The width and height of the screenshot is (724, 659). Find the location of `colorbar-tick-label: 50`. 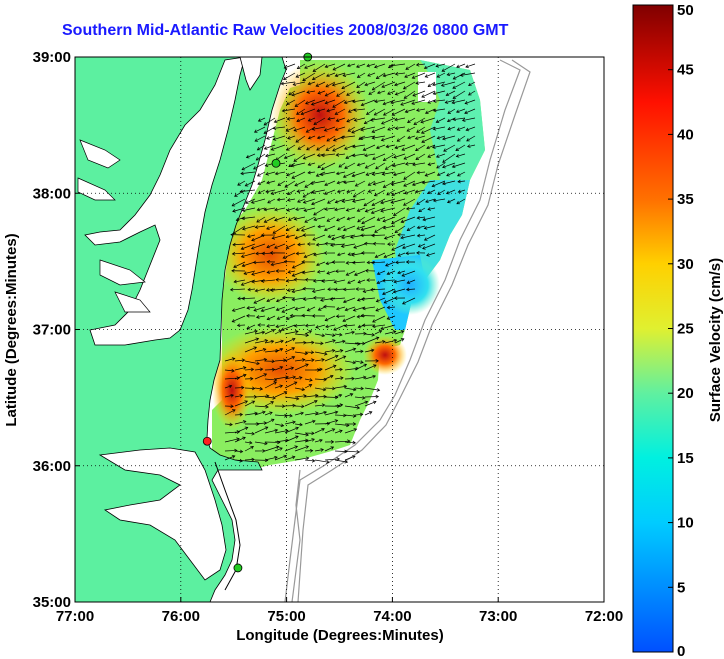

colorbar-tick-label: 50 is located at coordinates (685, 10).